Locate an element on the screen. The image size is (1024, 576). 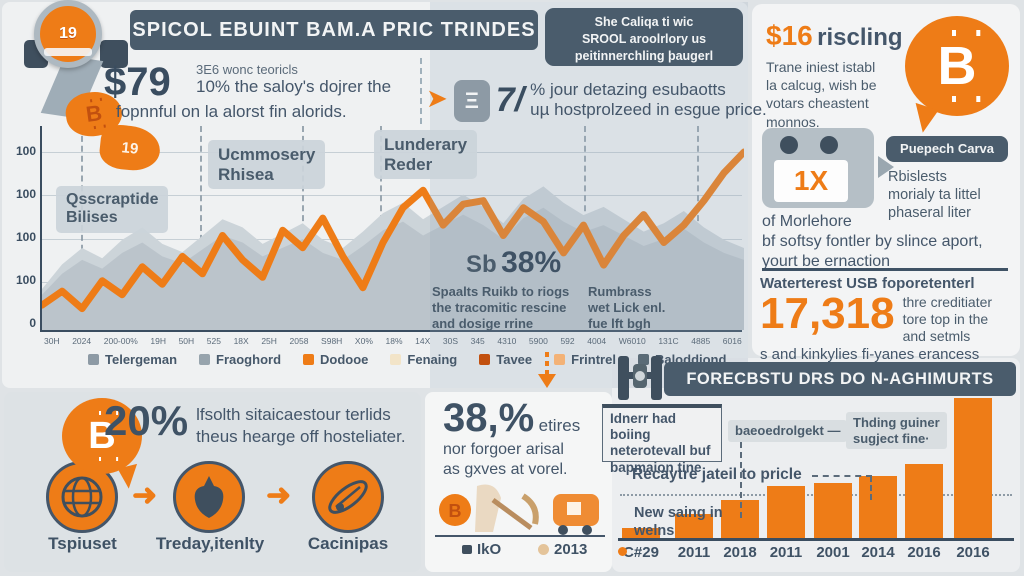
orange-arrow-icon: ➤ is located at coordinates (437, 98).